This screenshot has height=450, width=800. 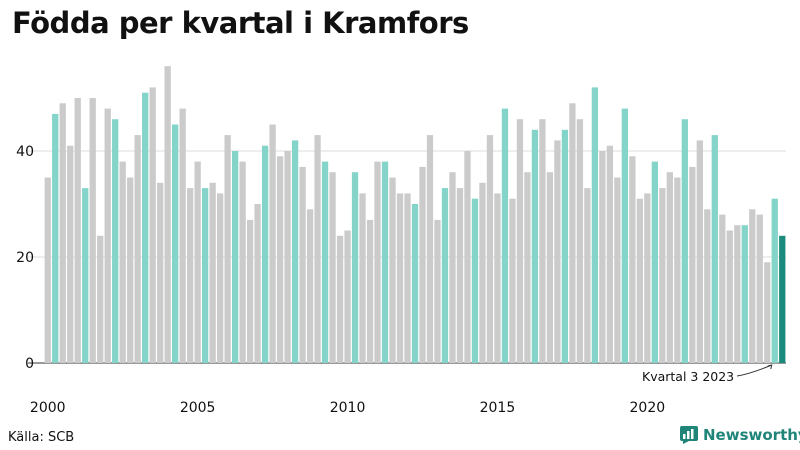 I want to click on x-tick-label: 2000, so click(x=48, y=408).